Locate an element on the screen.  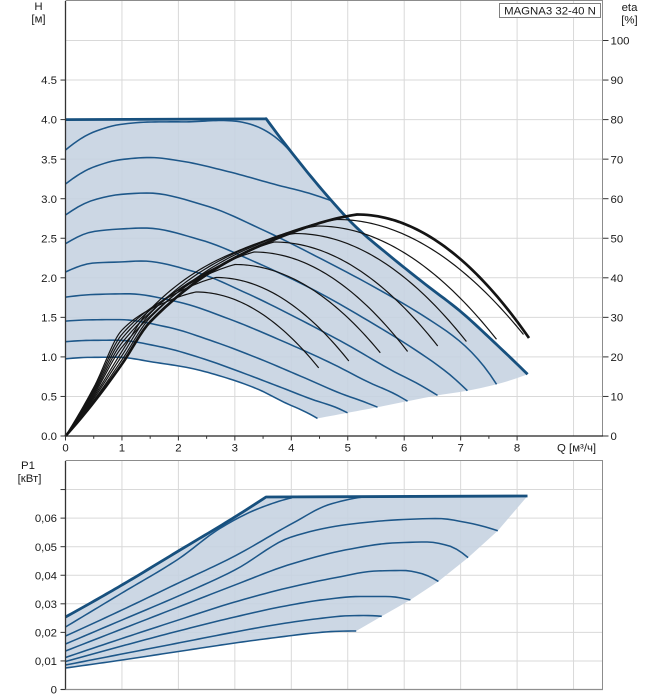
svg-text: [м] is located at coordinates (38, 20).